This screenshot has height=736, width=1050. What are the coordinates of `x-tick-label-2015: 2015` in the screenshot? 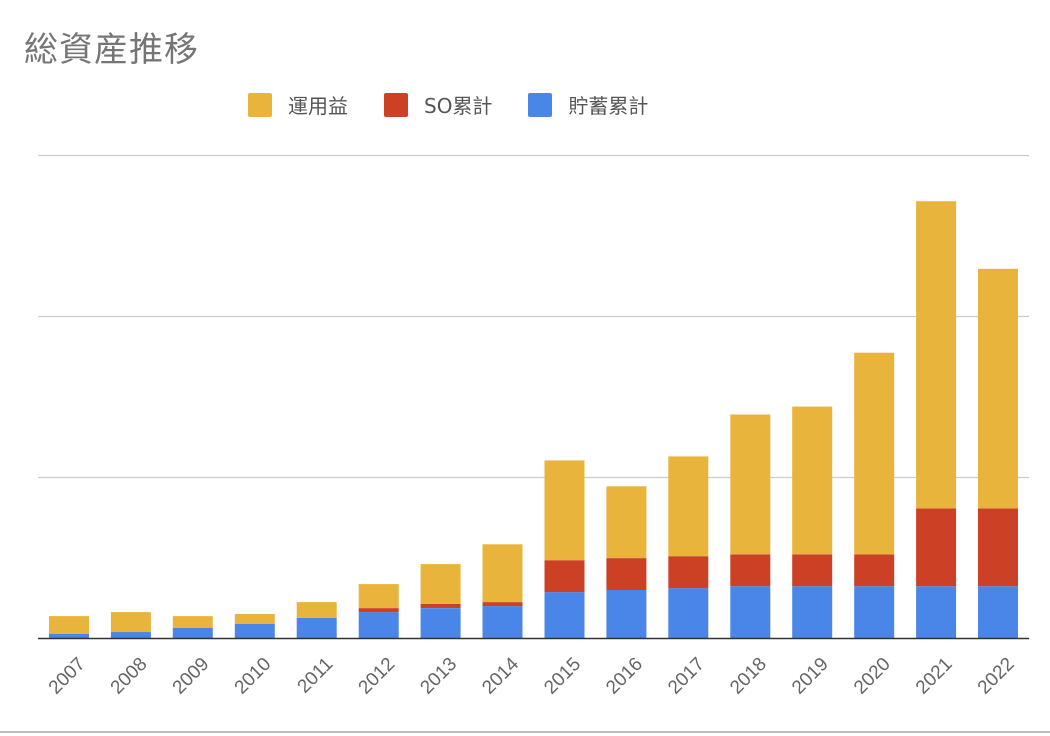 It's located at (562, 676).